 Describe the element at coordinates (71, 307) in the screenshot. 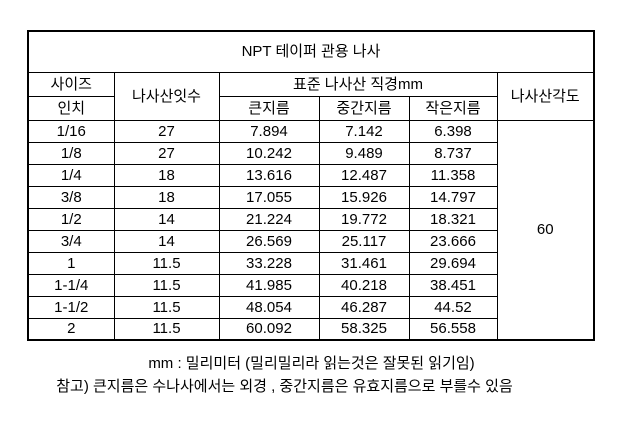

I see `cell-size: 1-1/2` at that location.